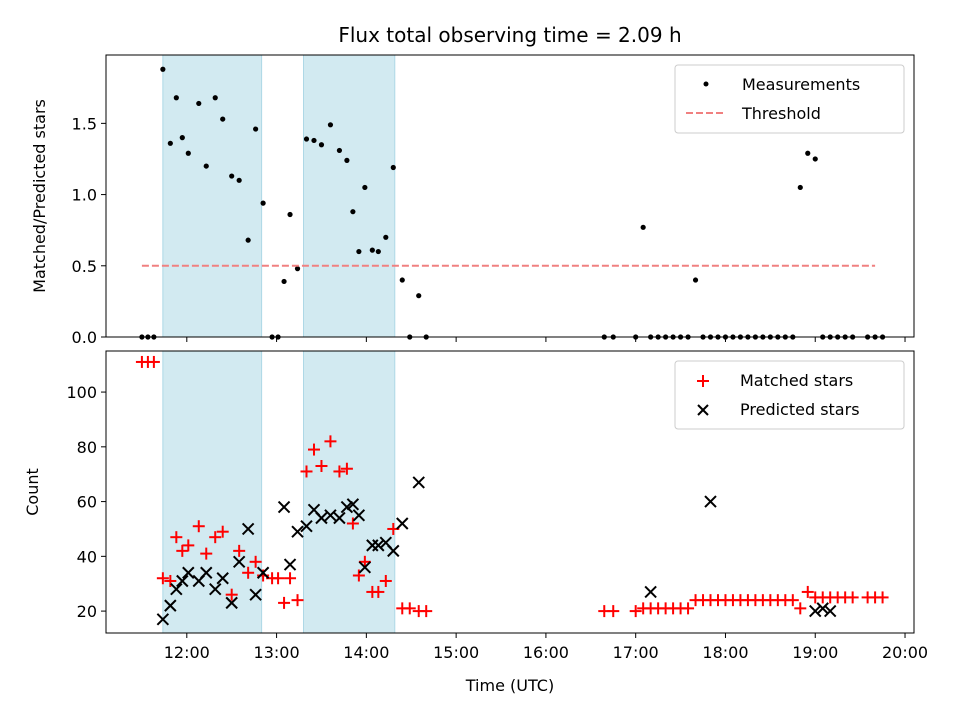  Describe the element at coordinates (800, 409) in the screenshot. I see `legend-predicted-label: Predicted stars` at that location.